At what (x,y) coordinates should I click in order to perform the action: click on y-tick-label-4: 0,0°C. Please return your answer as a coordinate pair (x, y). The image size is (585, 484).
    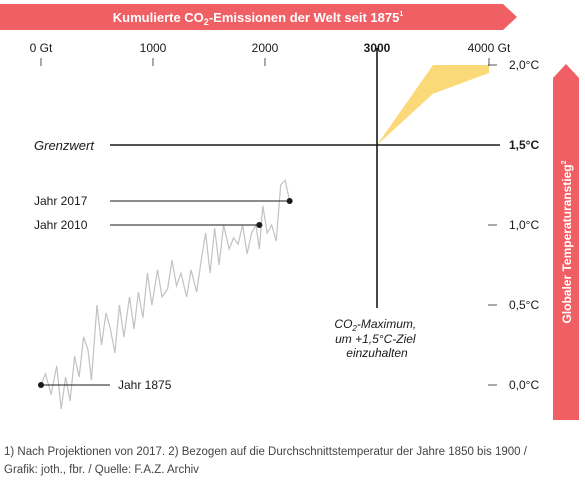
    Looking at the image, I should click on (524, 385).